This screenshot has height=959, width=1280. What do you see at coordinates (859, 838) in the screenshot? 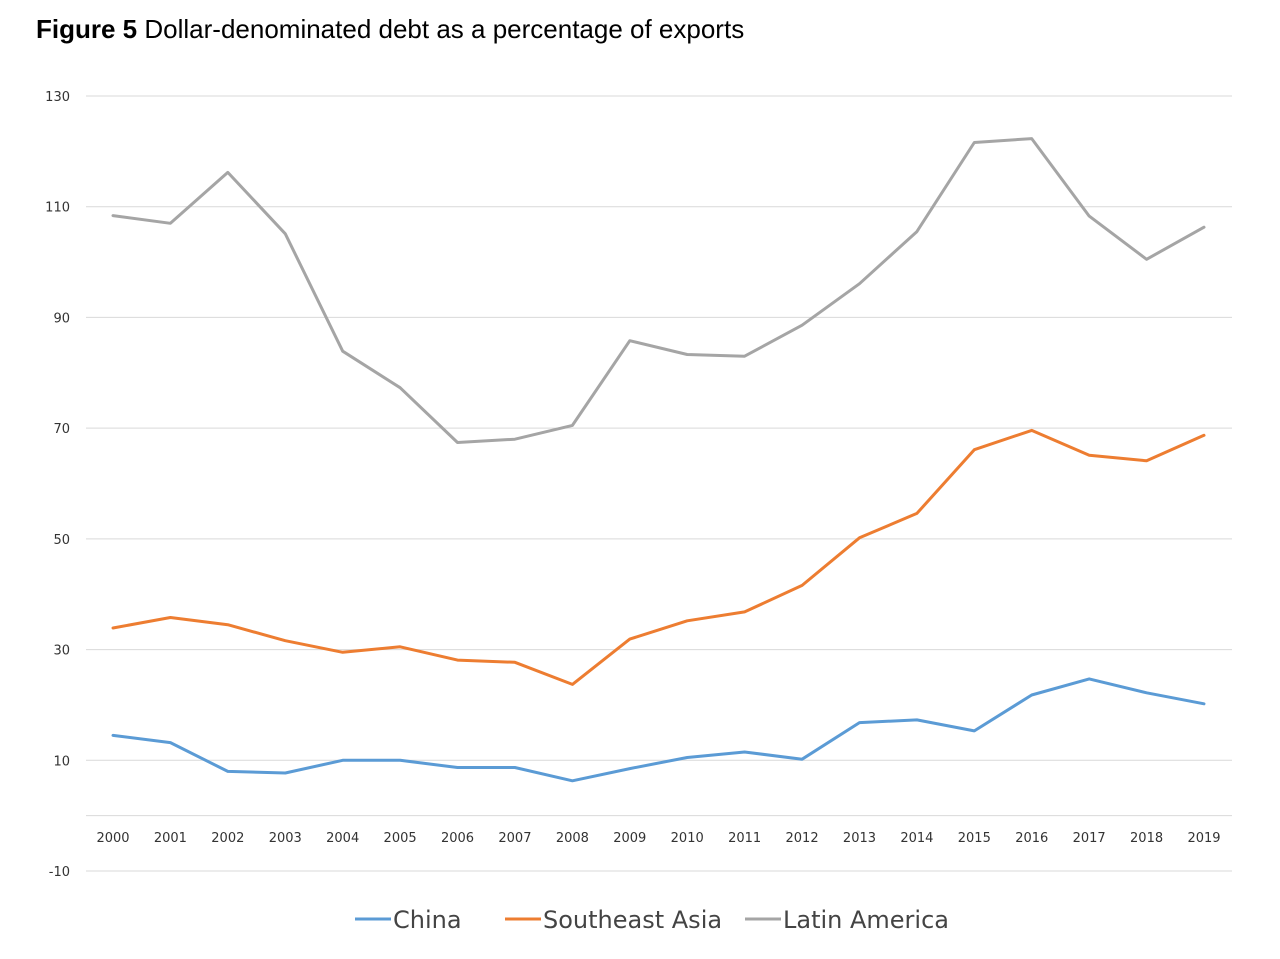
I see `x-tick-label: 2013` at bounding box center [859, 838].